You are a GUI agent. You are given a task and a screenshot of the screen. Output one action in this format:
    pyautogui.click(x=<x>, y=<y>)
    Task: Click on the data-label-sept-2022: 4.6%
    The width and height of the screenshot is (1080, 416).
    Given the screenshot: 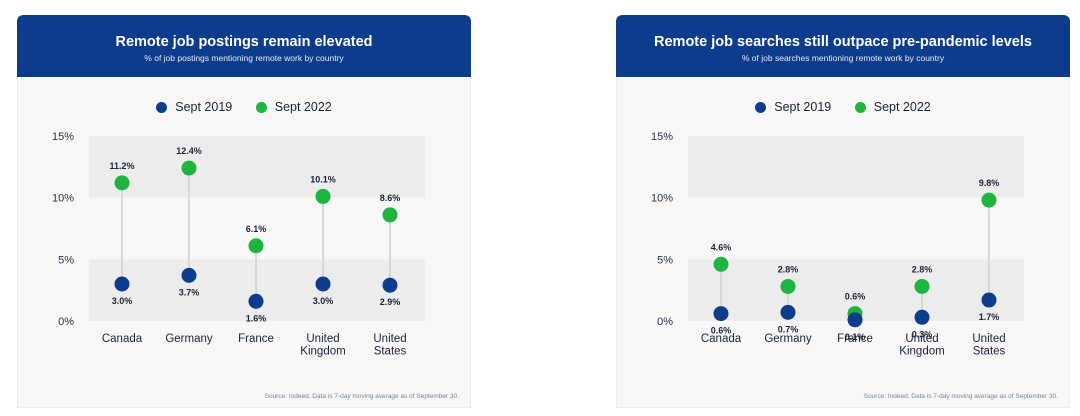 What is the action you would take?
    pyautogui.click(x=721, y=247)
    